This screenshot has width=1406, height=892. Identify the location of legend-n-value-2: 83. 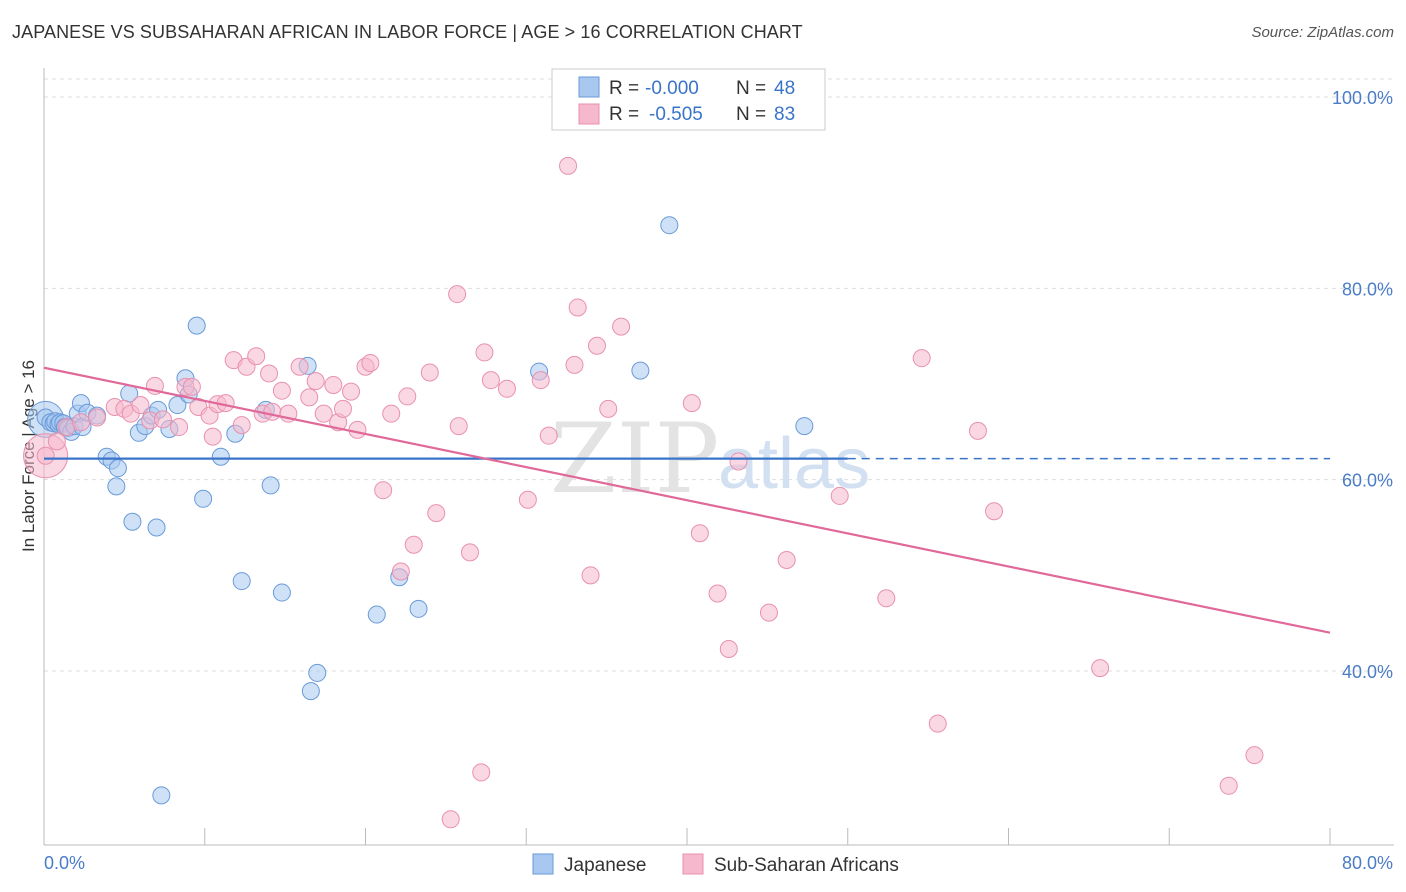
(784, 114).